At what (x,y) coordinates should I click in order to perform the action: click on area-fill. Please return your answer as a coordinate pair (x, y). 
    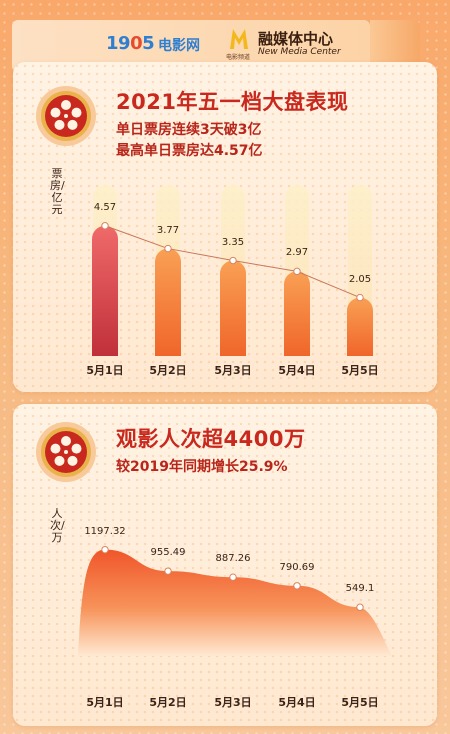
    Looking at the image, I should click on (235, 602).